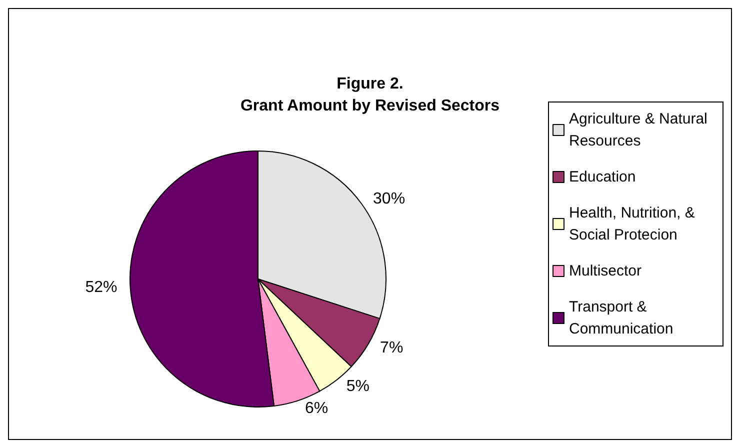  What do you see at coordinates (370, 84) in the screenshot?
I see `chart-title: Figure 2.` at bounding box center [370, 84].